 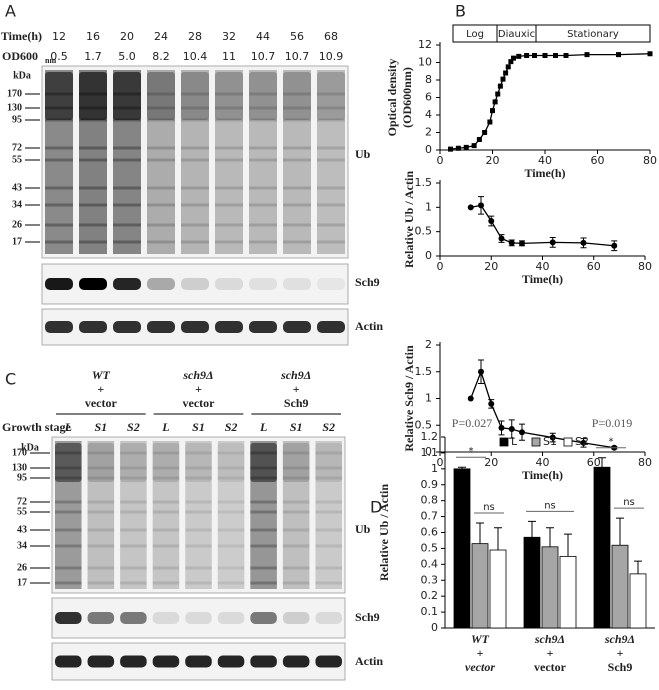 What do you see at coordinates (428, 206) in the screenshot?
I see `y-tick-label: 1` at bounding box center [428, 206].